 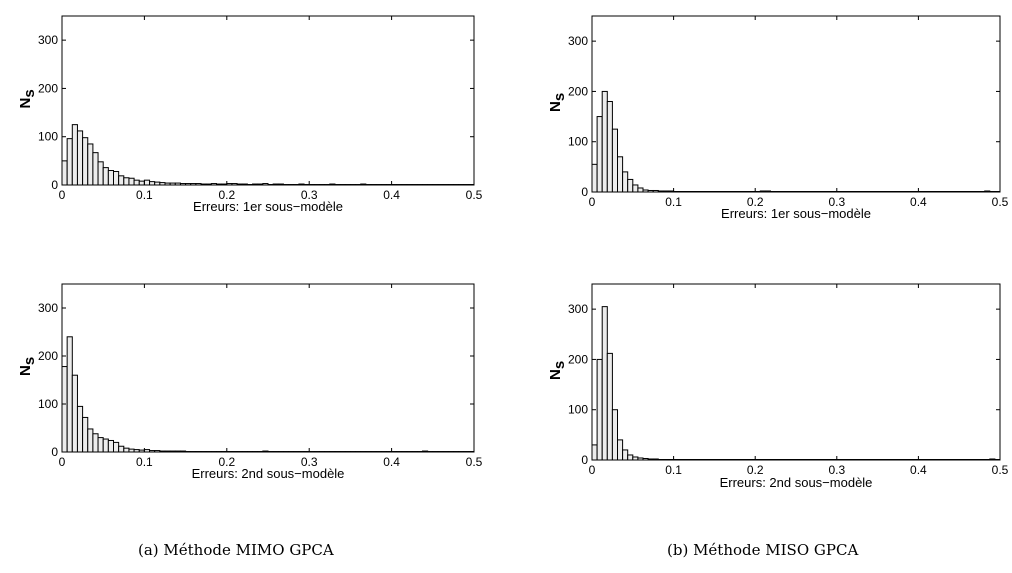 I want to click on caption-miso: (b) Méthode MISO GPCA, so click(x=762, y=550).